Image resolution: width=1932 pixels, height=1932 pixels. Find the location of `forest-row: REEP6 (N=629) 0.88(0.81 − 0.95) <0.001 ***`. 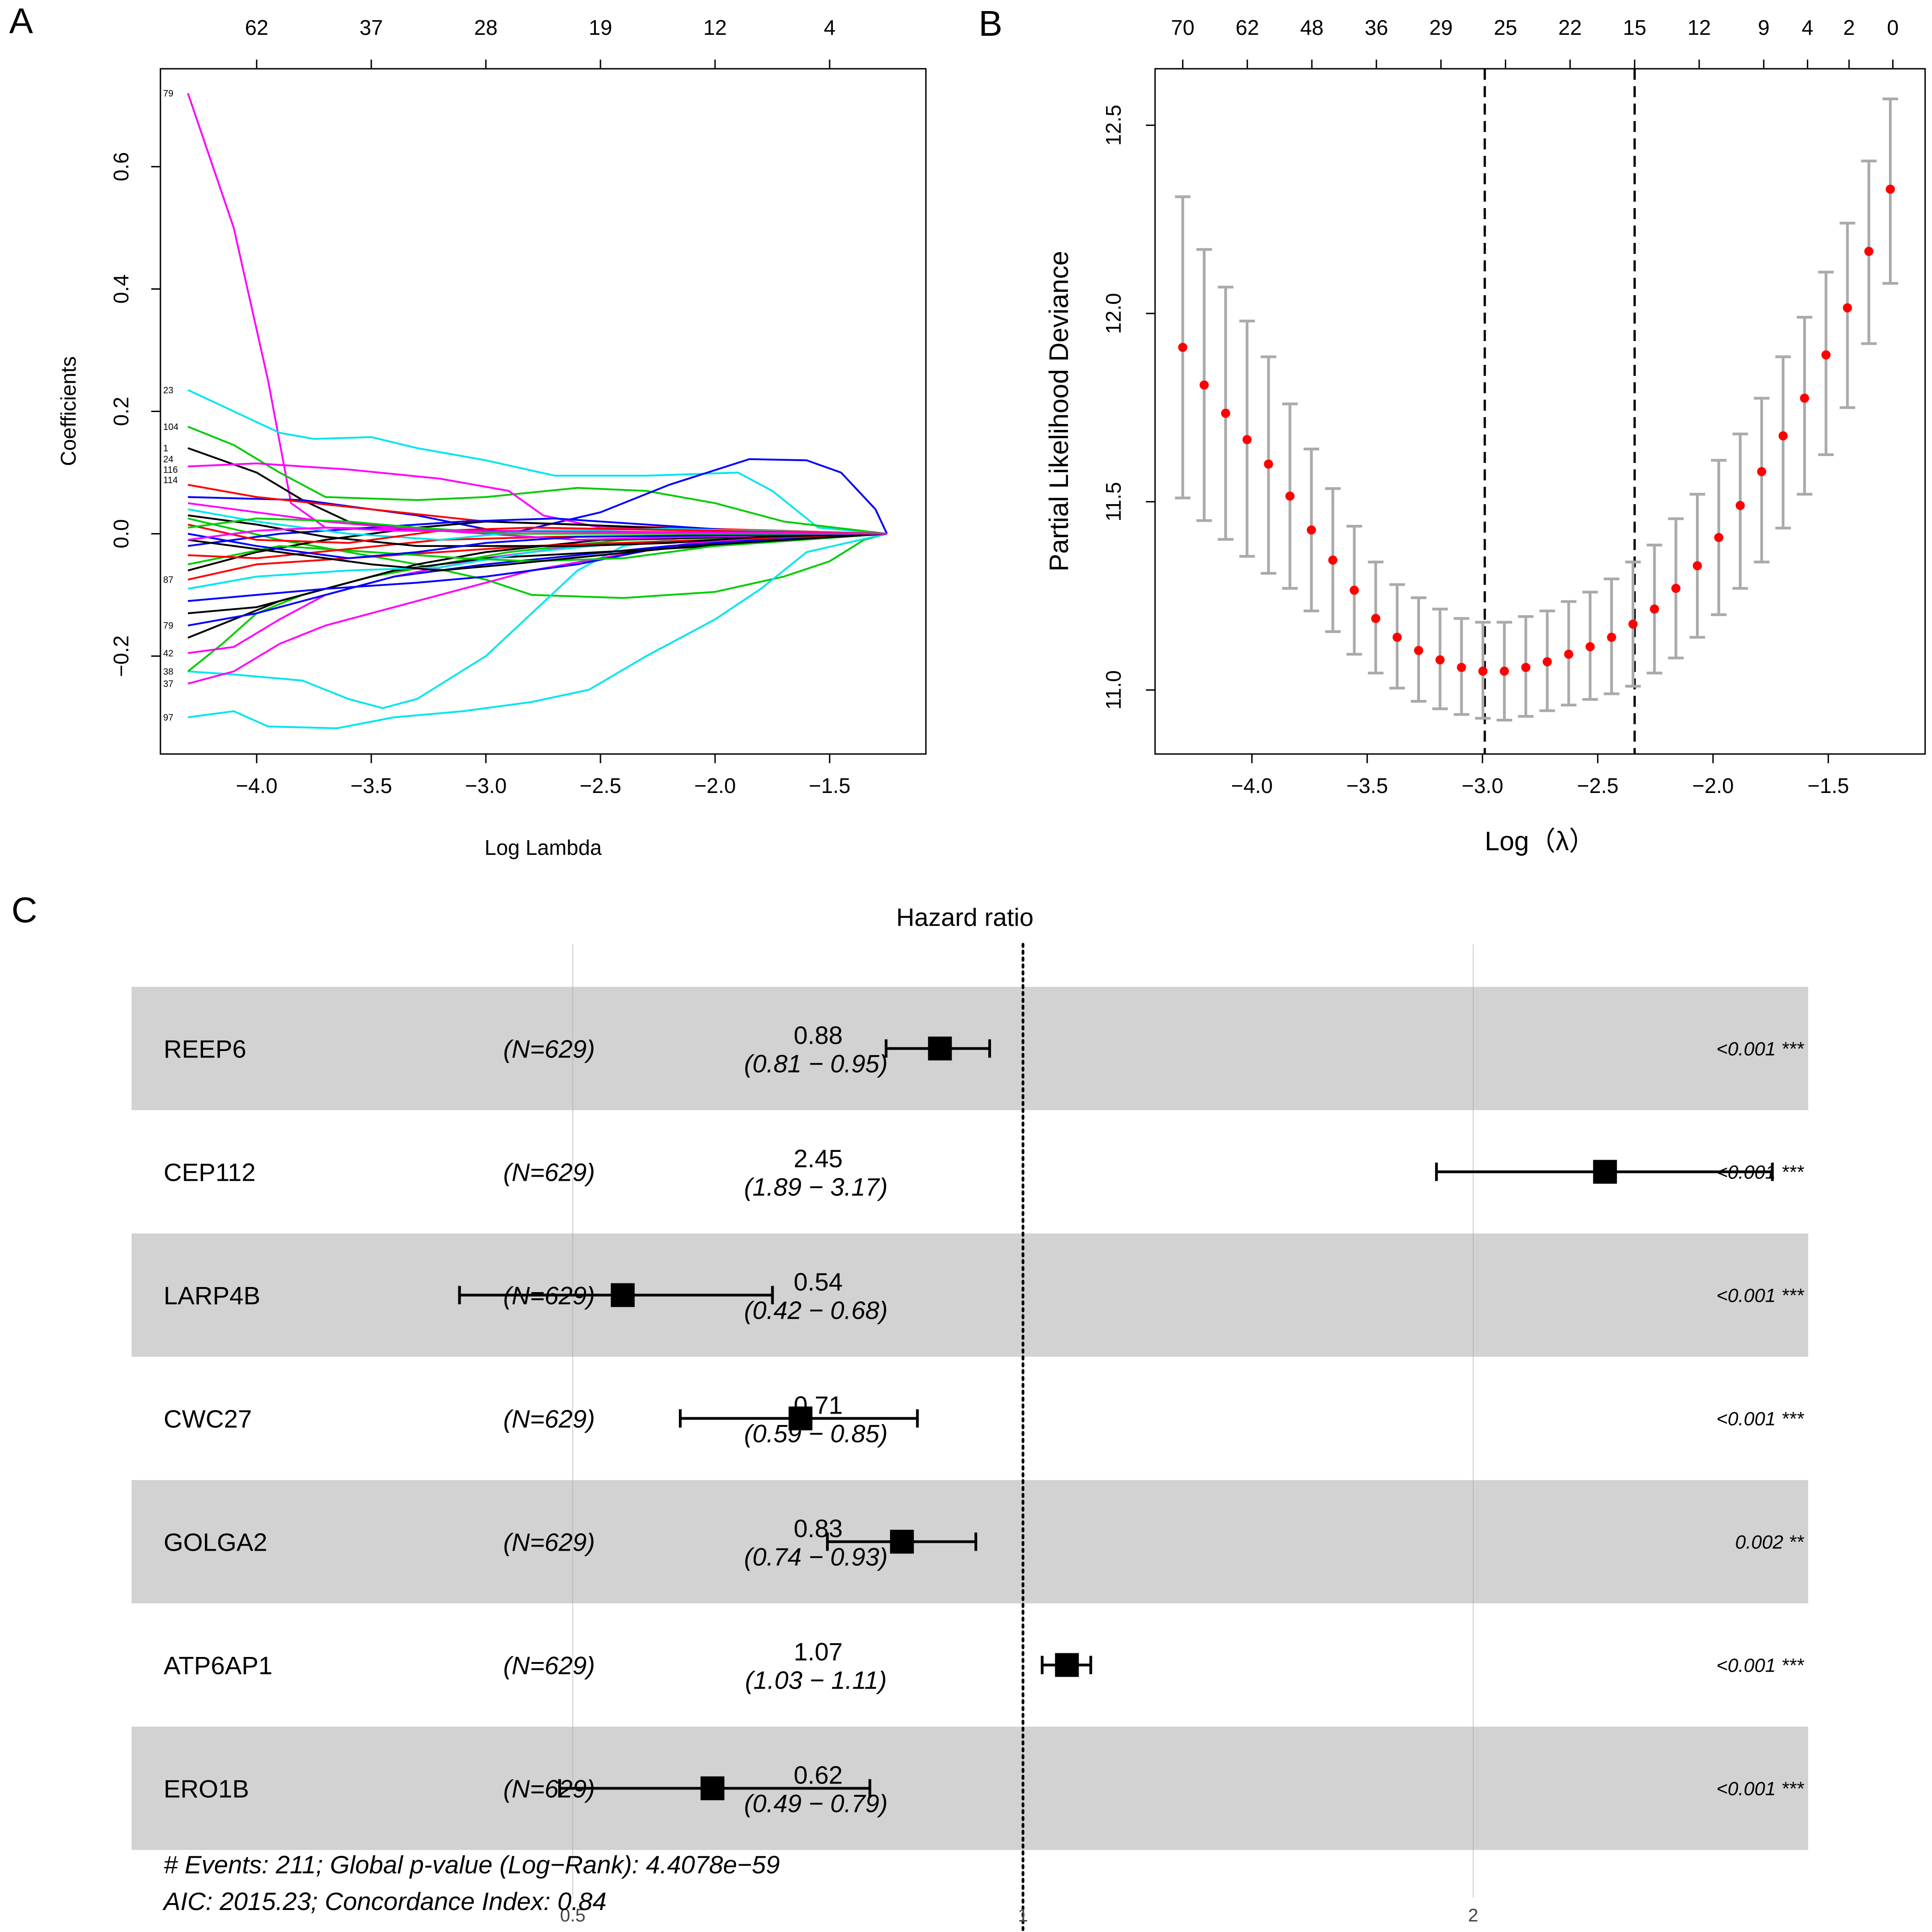

forest-row: REEP6 (N=629) 0.88(0.81 − 0.95) <0.001 *** is located at coordinates (985, 1049).